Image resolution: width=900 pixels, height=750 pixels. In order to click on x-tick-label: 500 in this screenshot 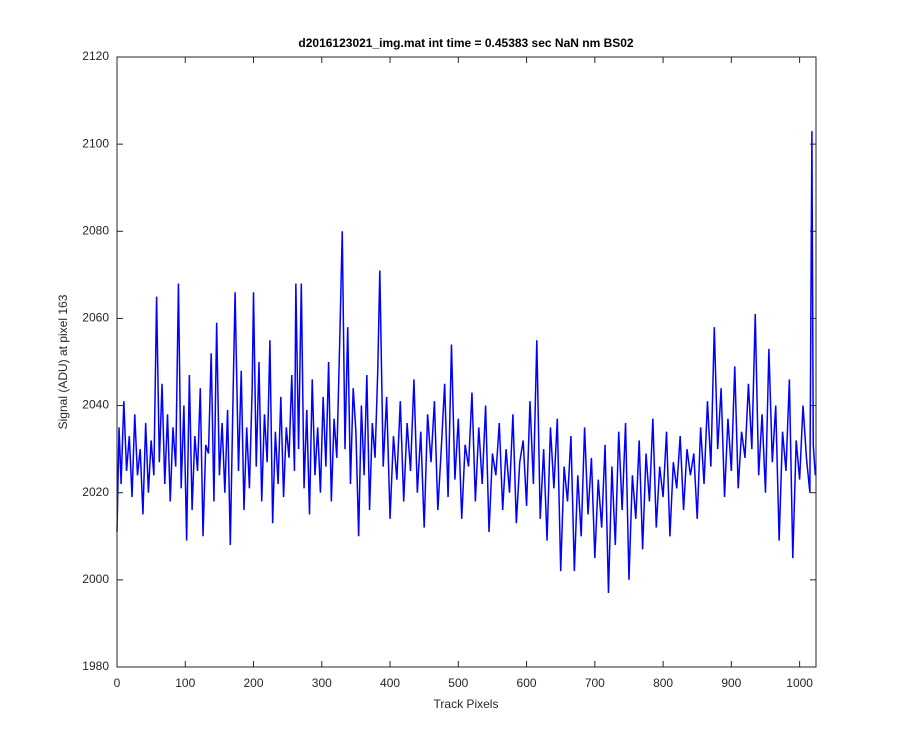, I will do `click(458, 683)`.